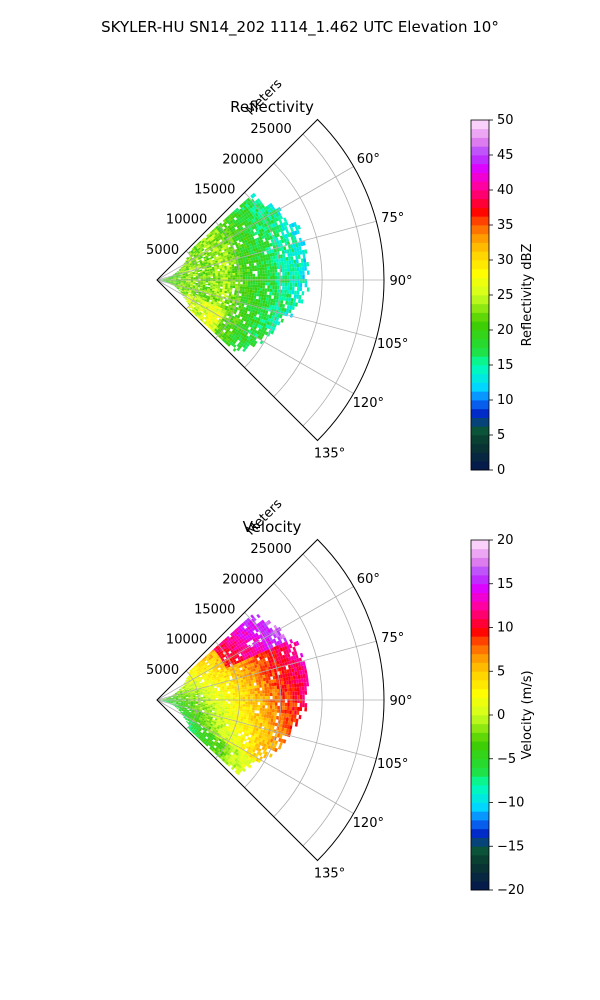  Describe the element at coordinates (501, 671) in the screenshot. I see `colorbar-tick-label: 5` at that location.